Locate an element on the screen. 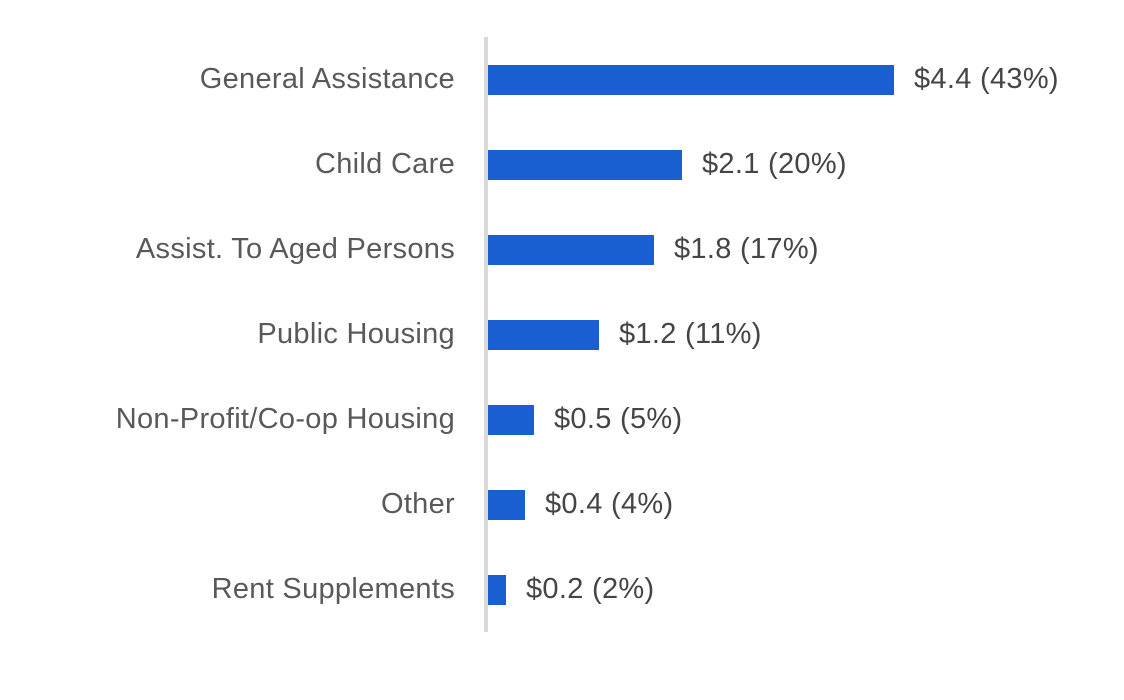 This screenshot has height=700, width=1124. bar-row: Rent Supplements $0.2 (2%) is located at coordinates (562, 589).